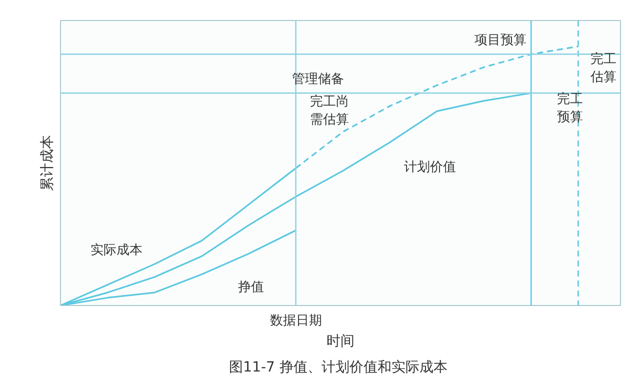 Image resolution: width=640 pixels, height=387 pixels. What do you see at coordinates (296, 321) in the screenshot?
I see `text: 数据日期` at bounding box center [296, 321].